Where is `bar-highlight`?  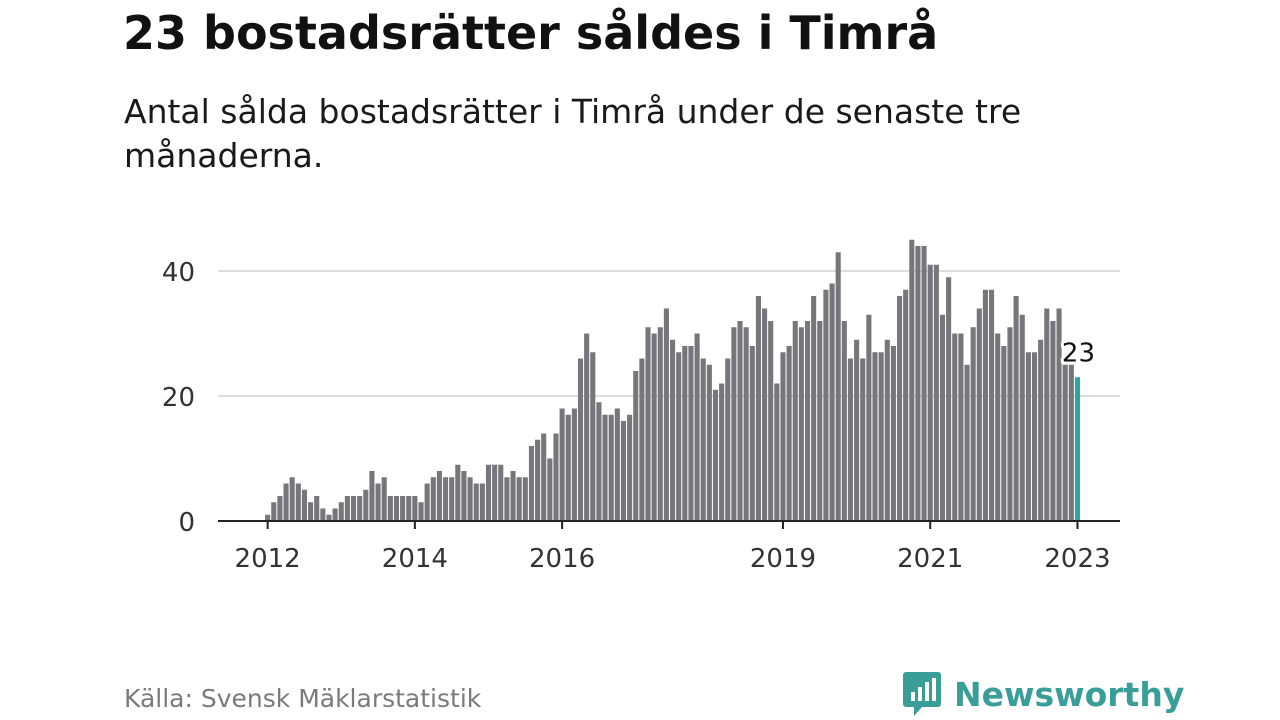 bar-highlight is located at coordinates (1077, 449).